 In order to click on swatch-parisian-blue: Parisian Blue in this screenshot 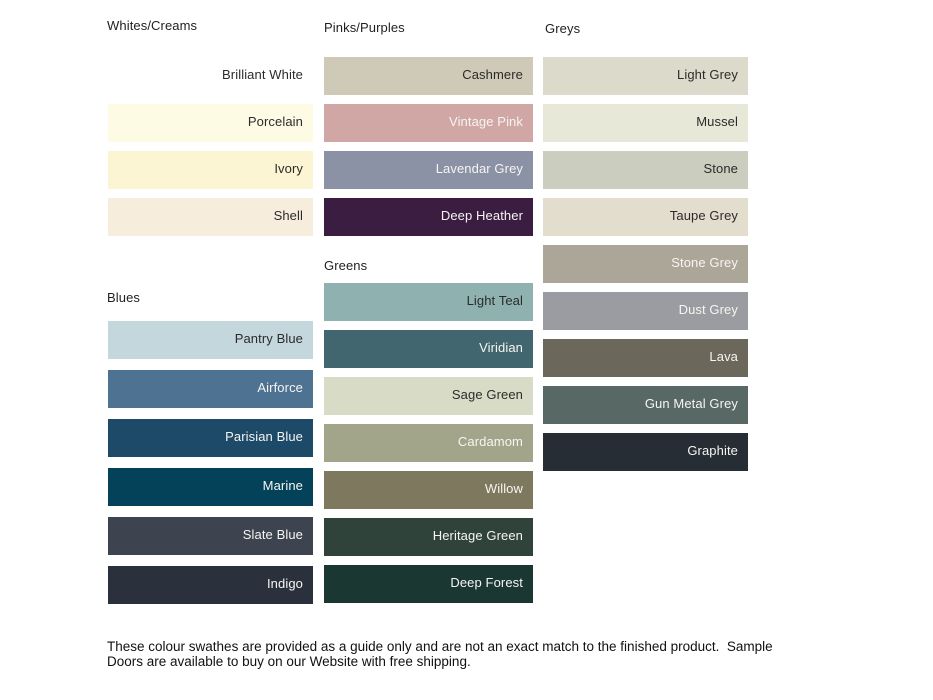, I will do `click(210, 438)`.